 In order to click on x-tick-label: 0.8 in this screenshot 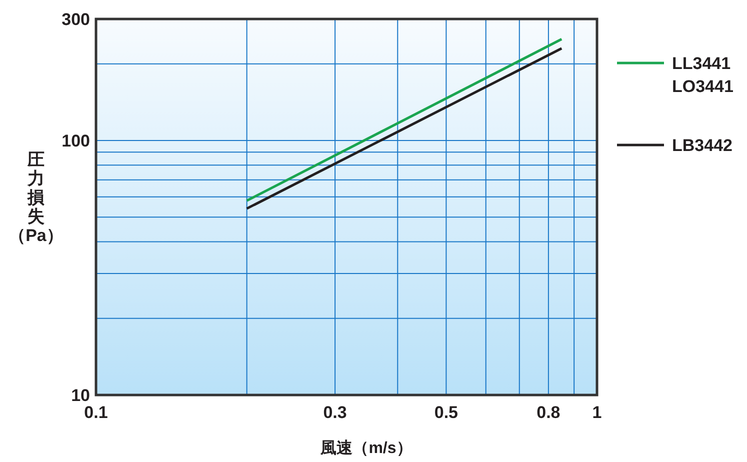, I will do `click(548, 412)`.